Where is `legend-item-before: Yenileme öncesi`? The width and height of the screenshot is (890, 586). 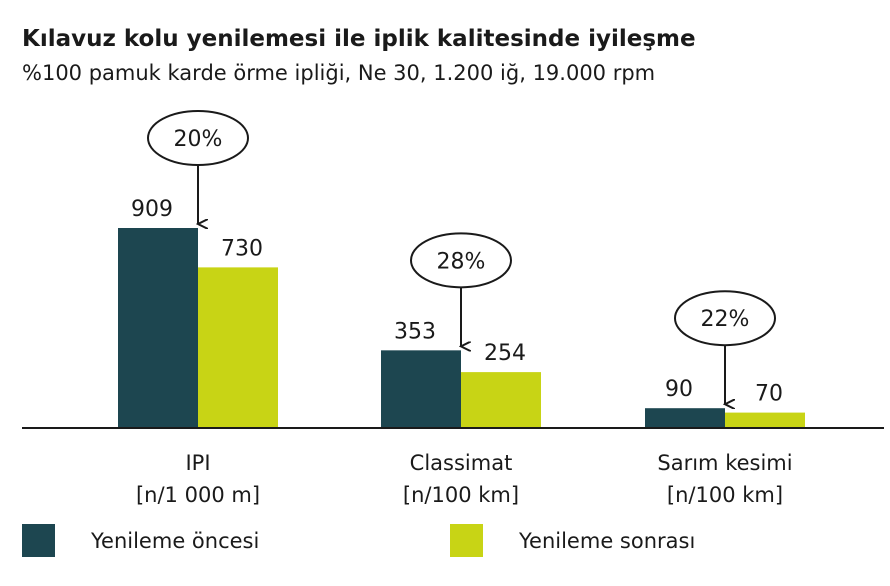 legend-item-before: Yenileme öncesi is located at coordinates (140, 540).